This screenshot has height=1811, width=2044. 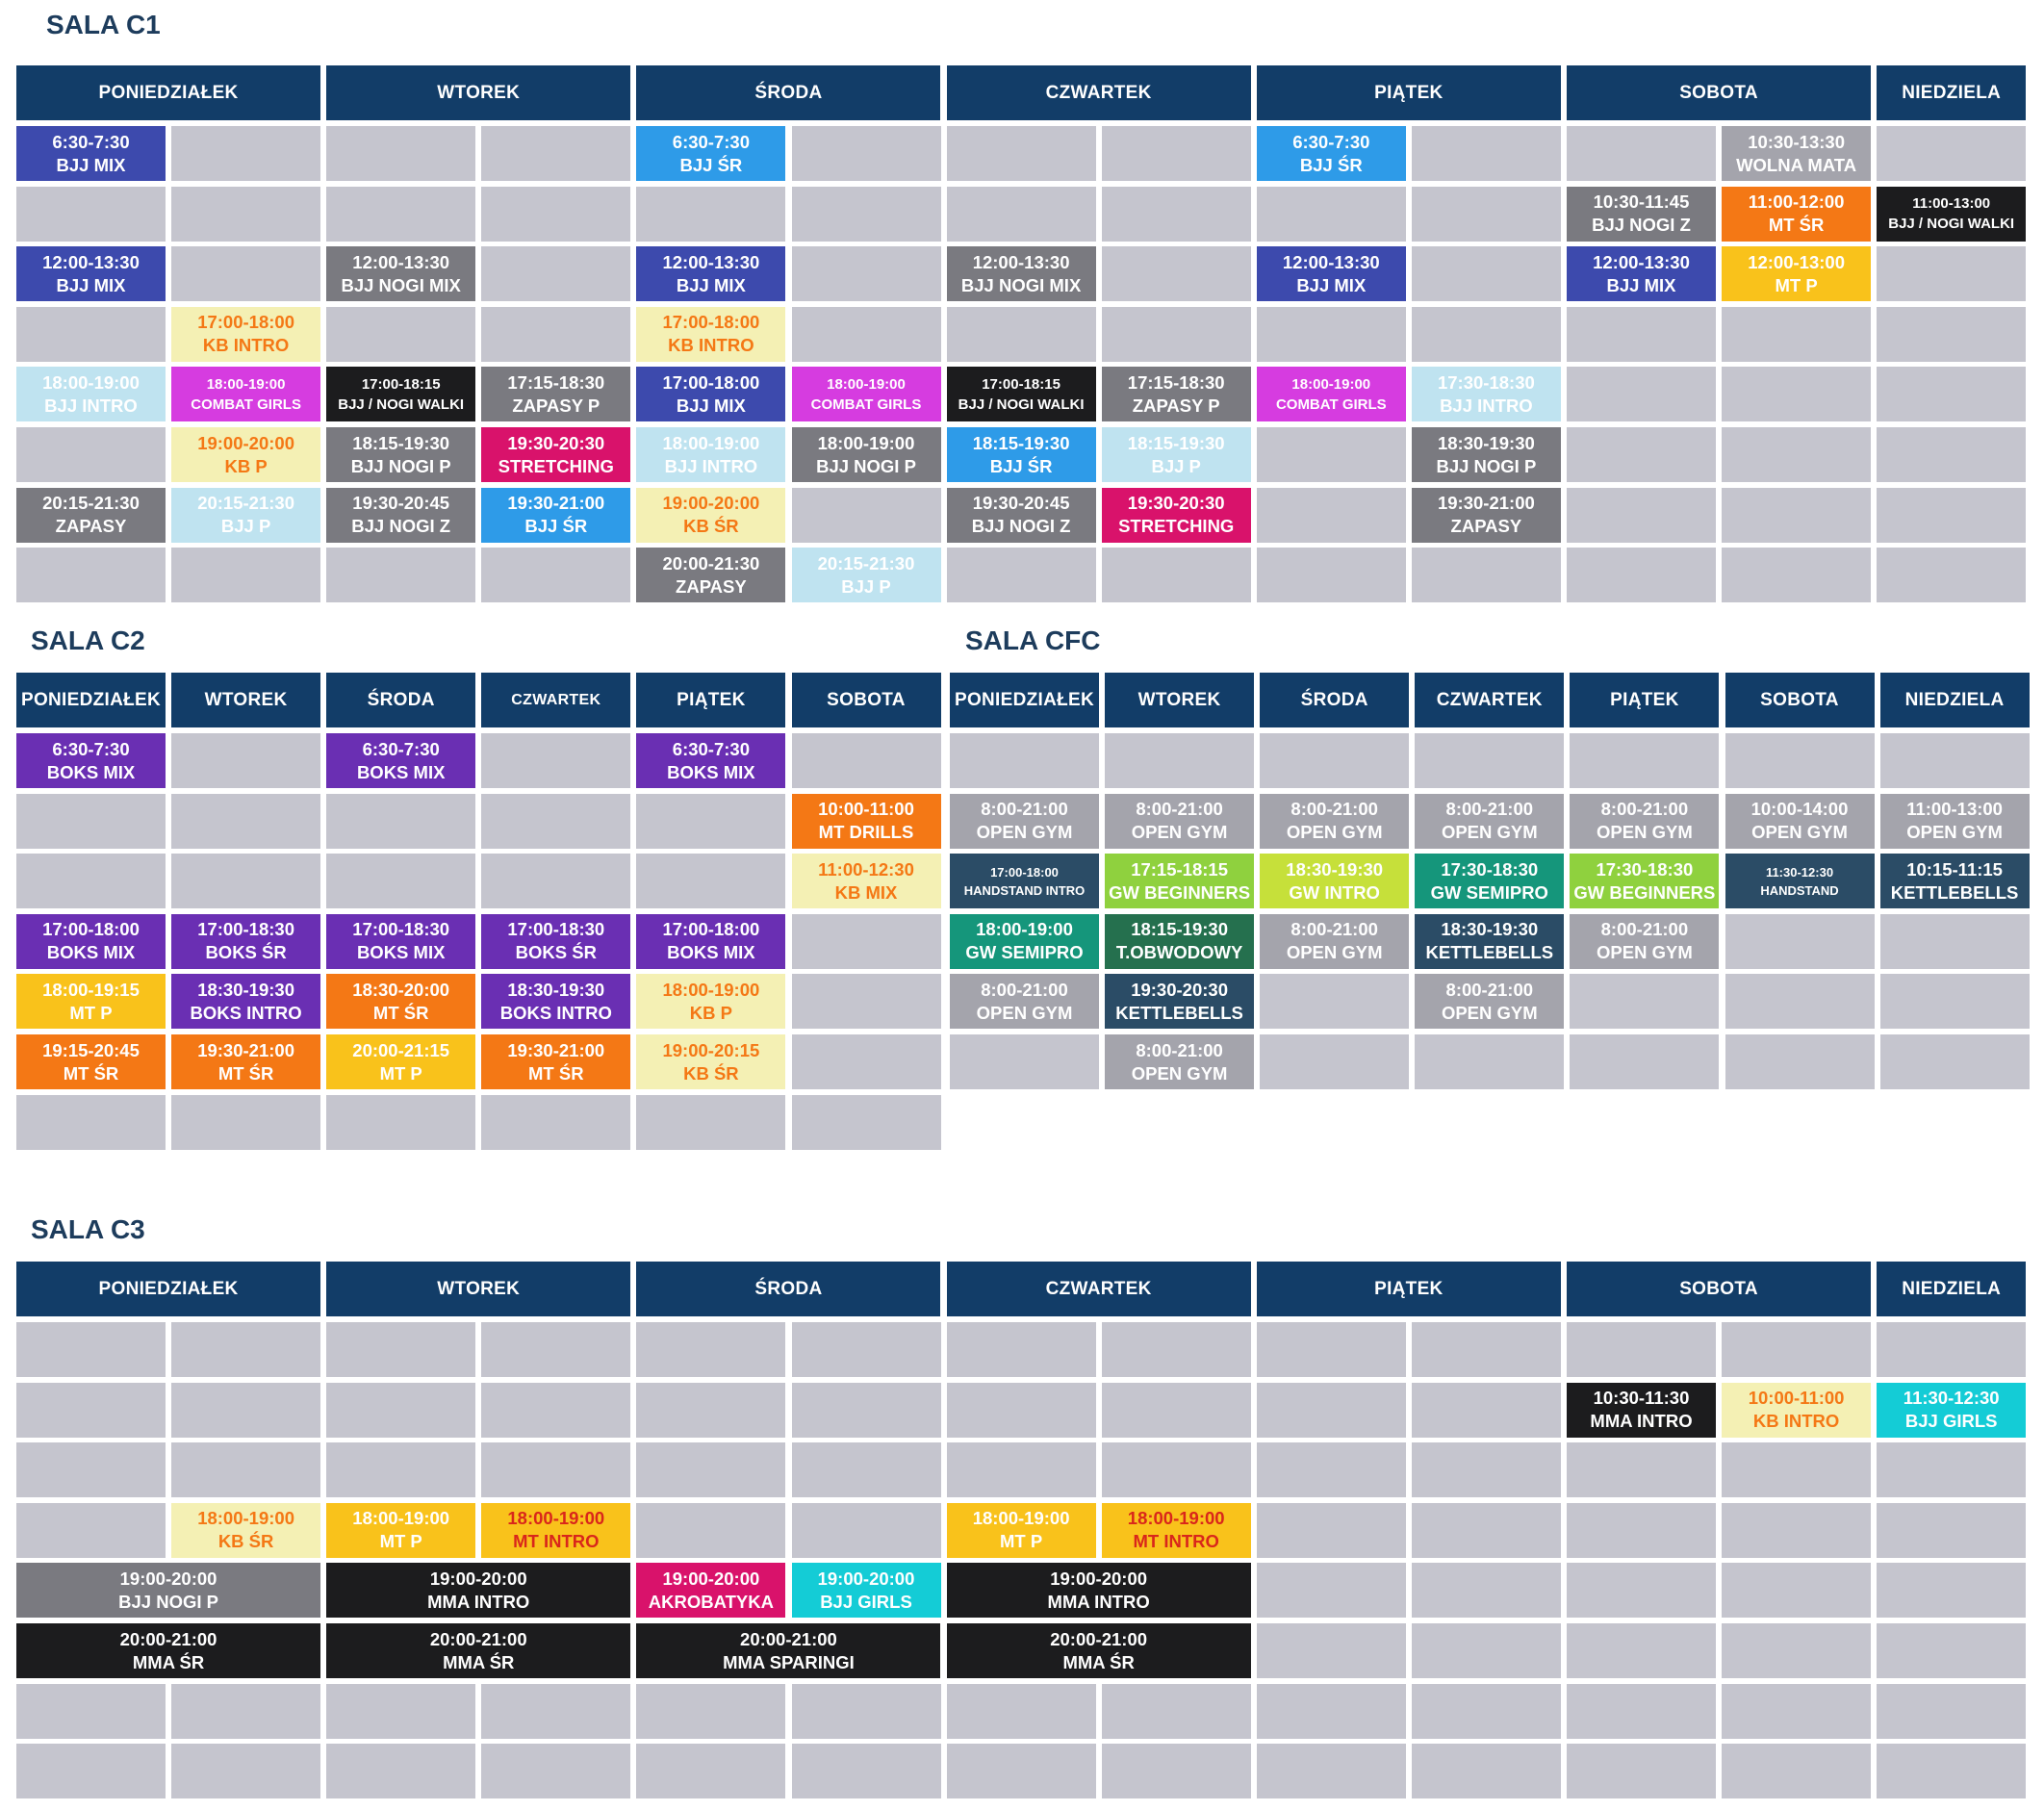 I want to click on class-slot: 17:30-18:30 GW BEGINNERS, so click(x=1645, y=882).